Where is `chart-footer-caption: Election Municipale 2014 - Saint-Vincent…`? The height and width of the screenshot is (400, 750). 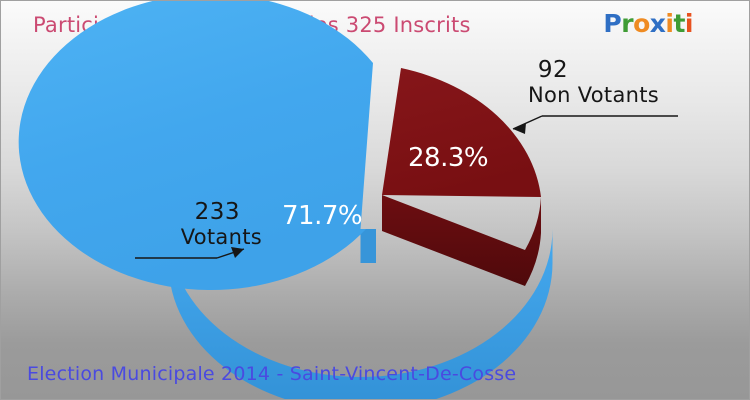 chart-footer-caption: Election Municipale 2014 - Saint-Vincent… is located at coordinates (272, 374).